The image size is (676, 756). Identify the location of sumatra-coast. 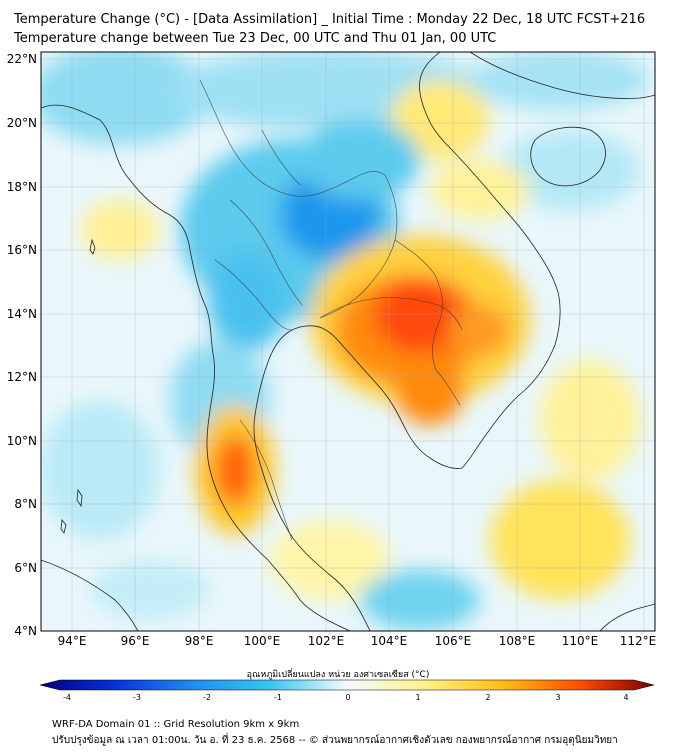
(90, 595).